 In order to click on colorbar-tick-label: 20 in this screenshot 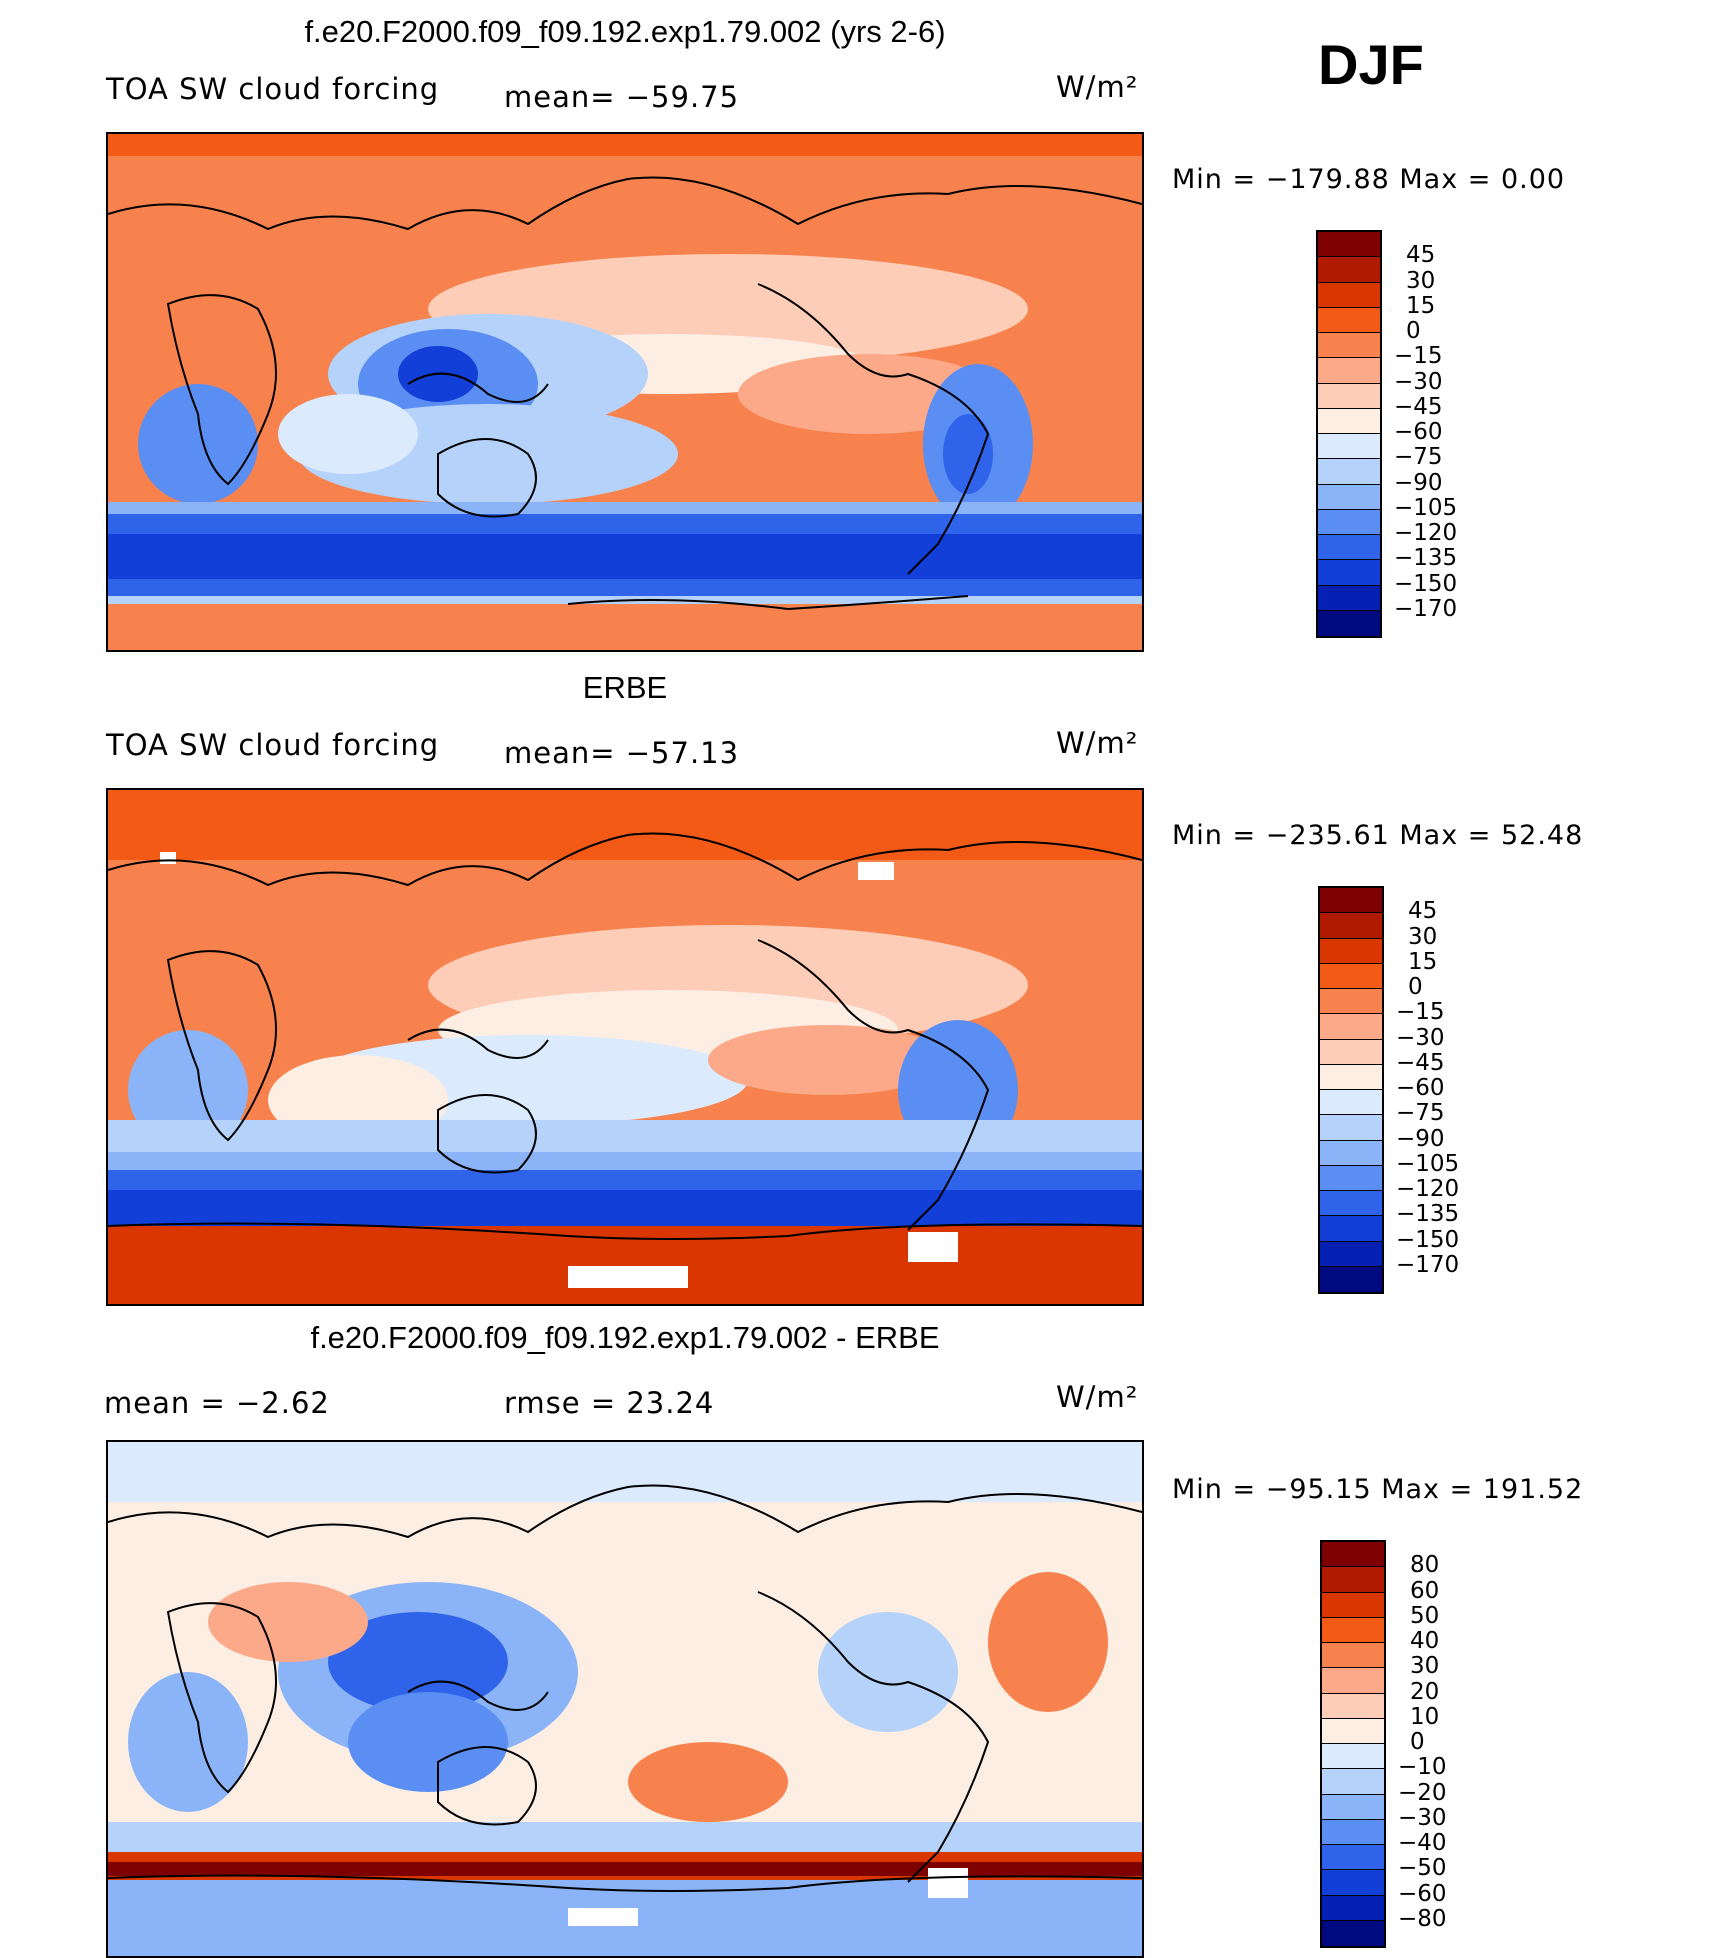, I will do `click(1425, 1691)`.